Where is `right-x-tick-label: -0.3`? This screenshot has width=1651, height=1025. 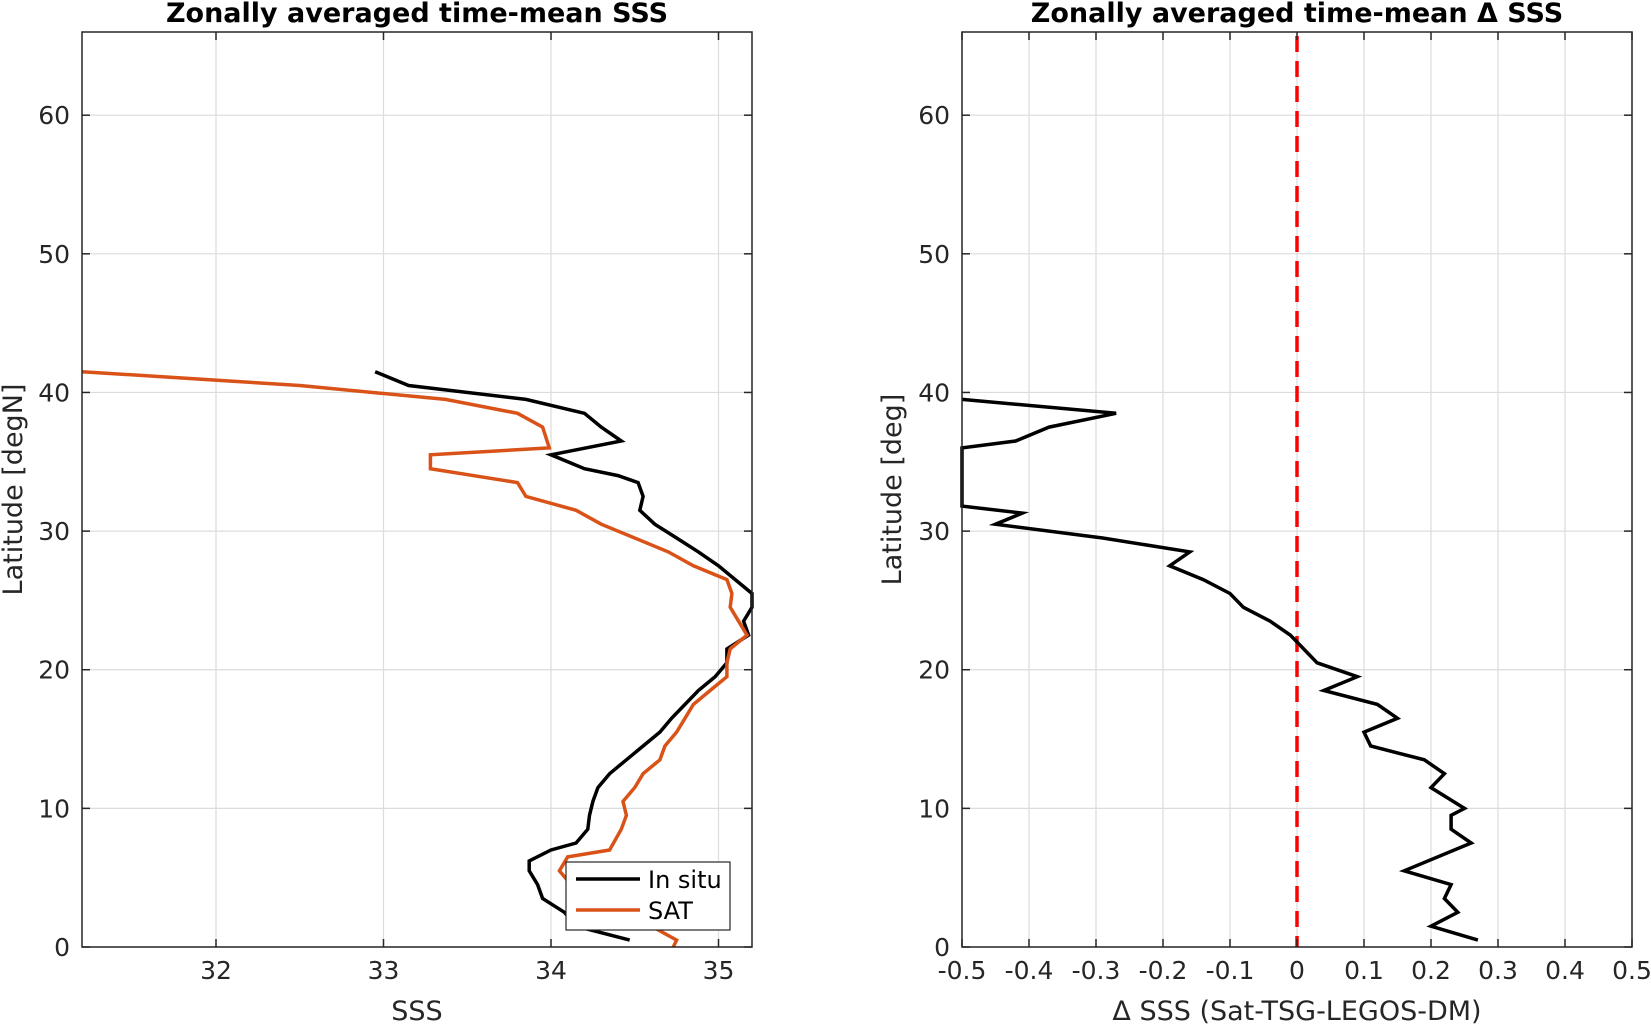
right-x-tick-label: -0.3 is located at coordinates (1096, 970).